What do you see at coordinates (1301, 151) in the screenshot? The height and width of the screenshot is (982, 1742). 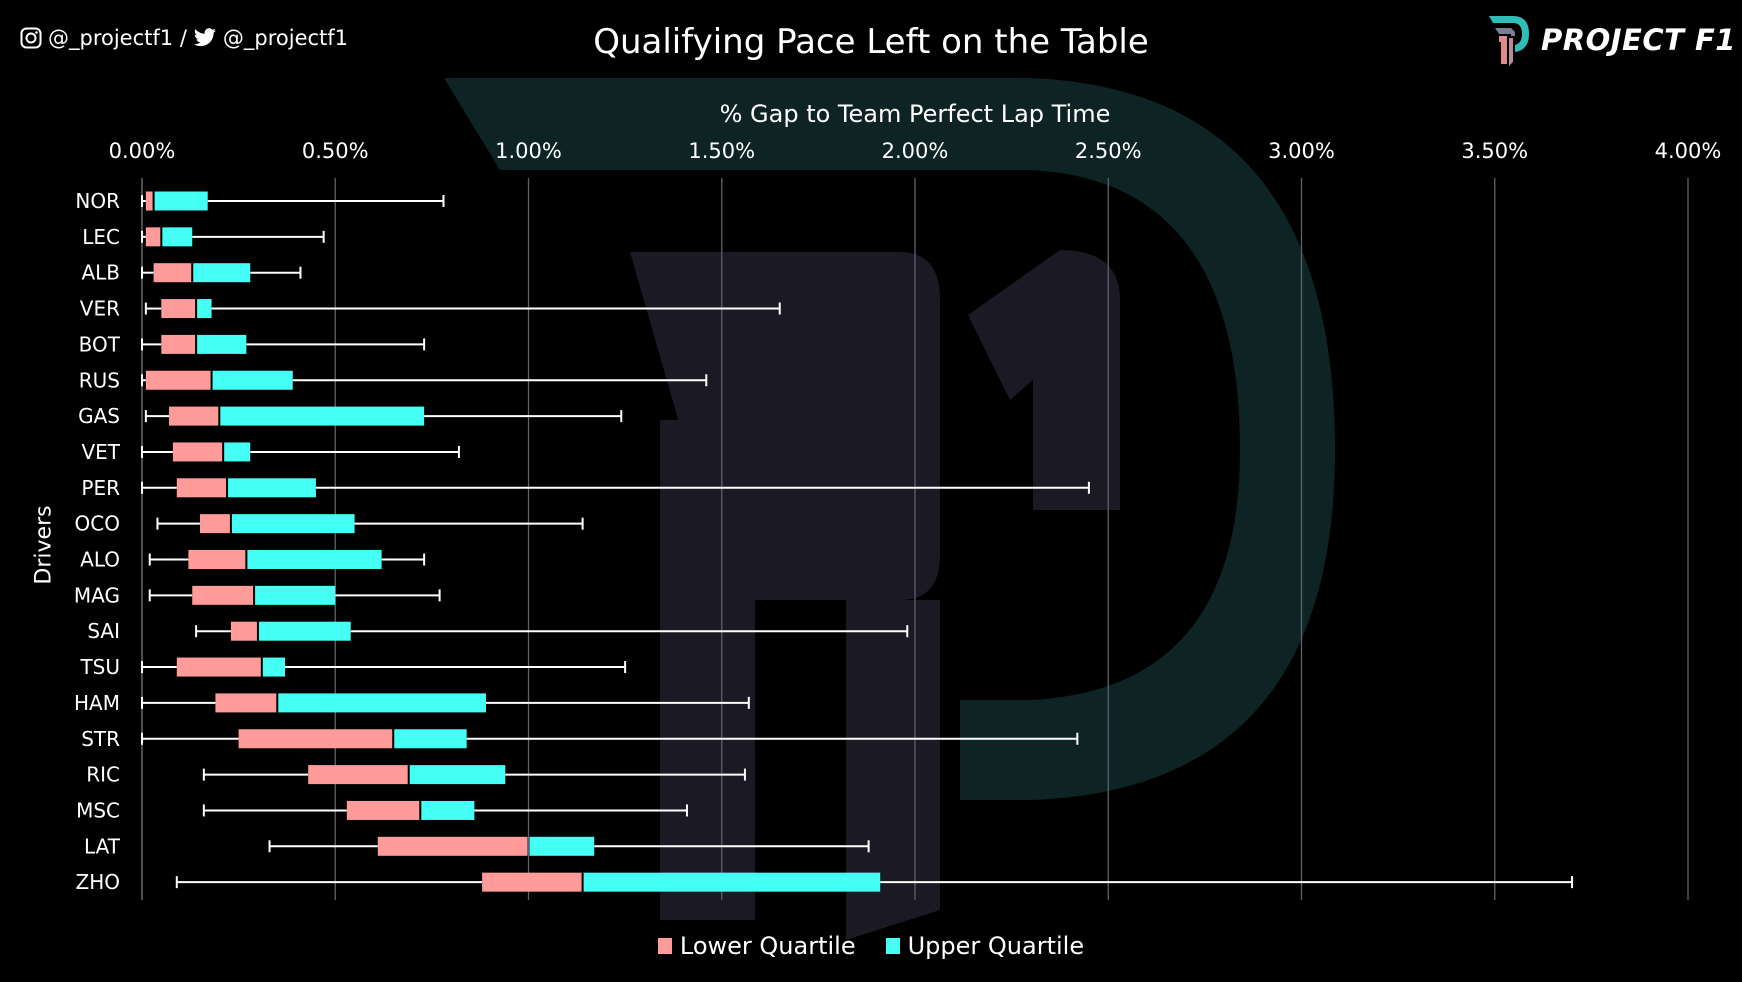 I see `x-tick-label: 3.00%` at bounding box center [1301, 151].